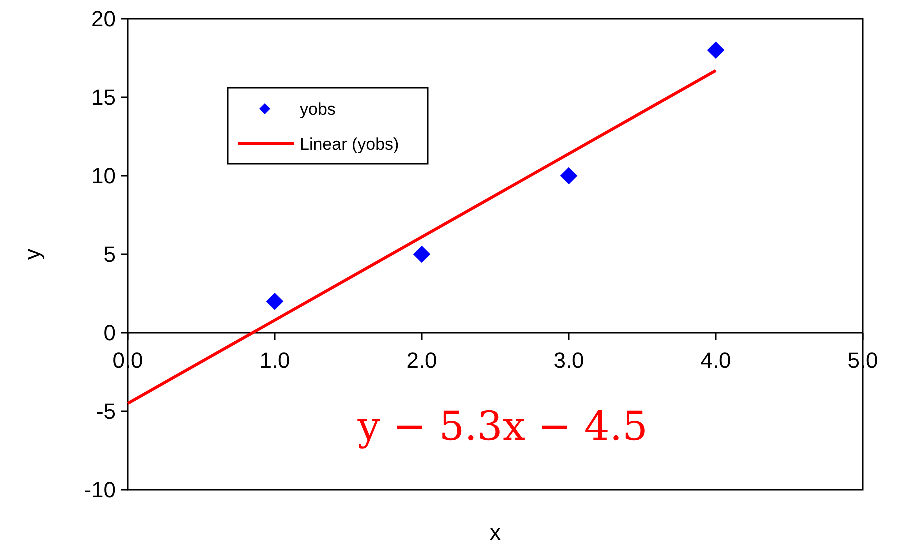 Image resolution: width=897 pixels, height=552 pixels. What do you see at coordinates (716, 360) in the screenshot?
I see `x-tick-label: 4.0` at bounding box center [716, 360].